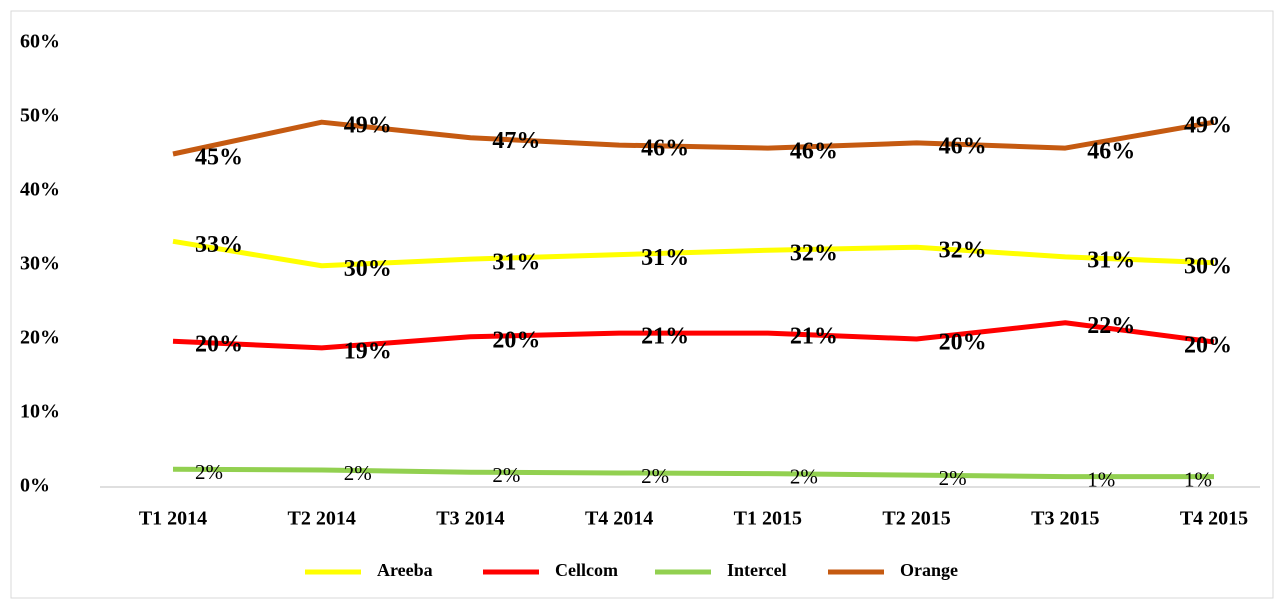  Describe the element at coordinates (1214, 519) in the screenshot. I see `x-tick-label: T4 2015` at that location.